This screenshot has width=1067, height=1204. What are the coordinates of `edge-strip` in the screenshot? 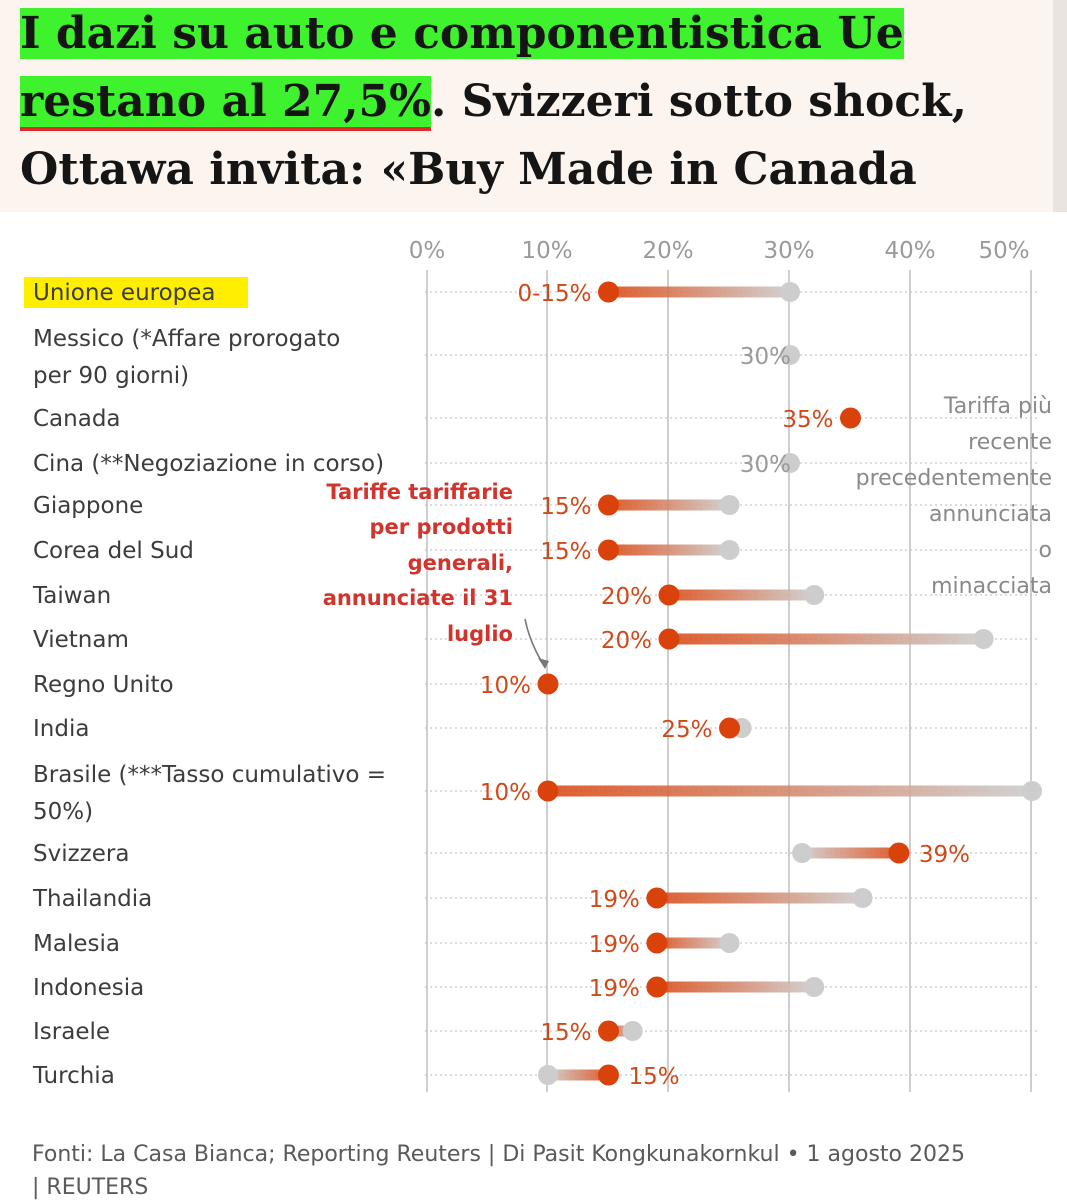 It's located at (1060, 106).